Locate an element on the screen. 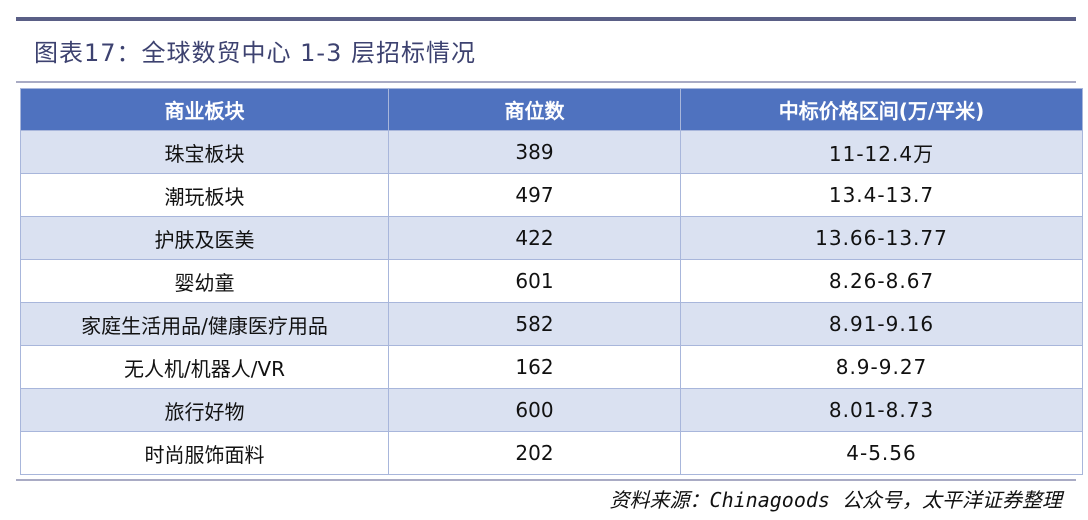 This screenshot has width=1088, height=520. sector-cell: 时尚服饰面料 is located at coordinates (204, 453).